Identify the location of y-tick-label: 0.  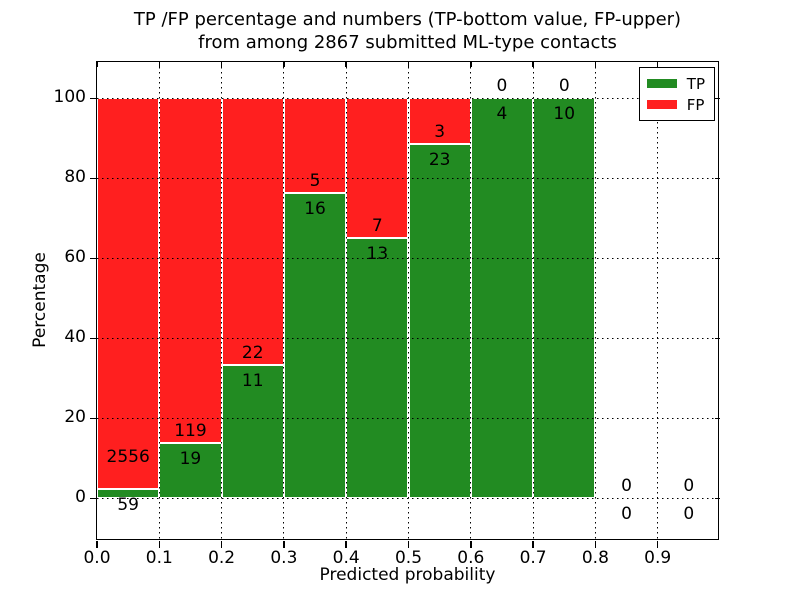
(80, 497).